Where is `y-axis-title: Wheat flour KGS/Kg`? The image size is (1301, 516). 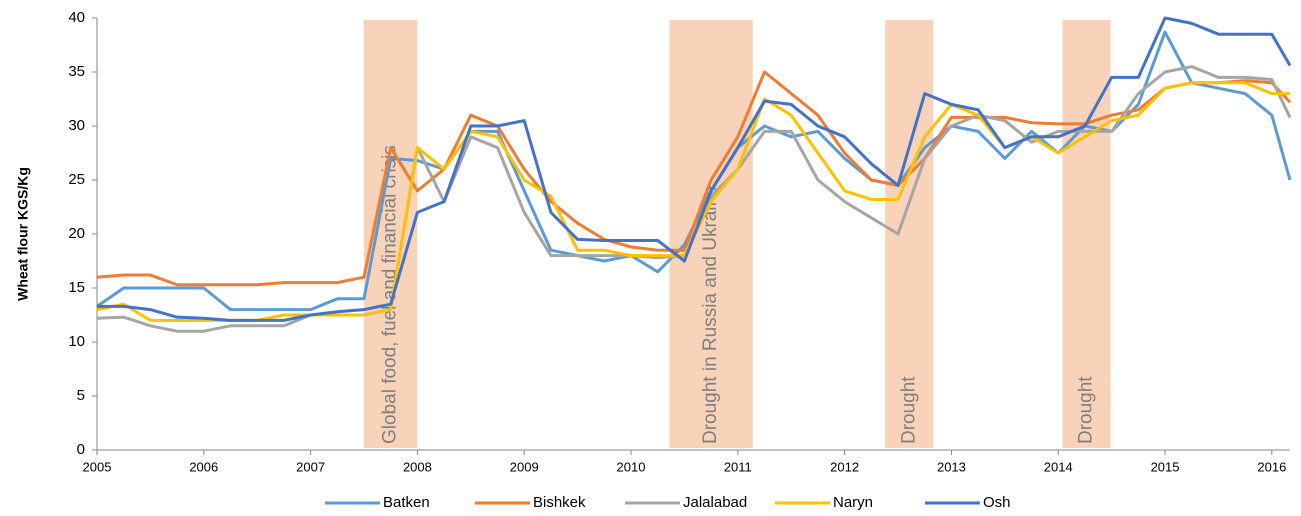
y-axis-title: Wheat flour KGS/Kg is located at coordinates (23, 234).